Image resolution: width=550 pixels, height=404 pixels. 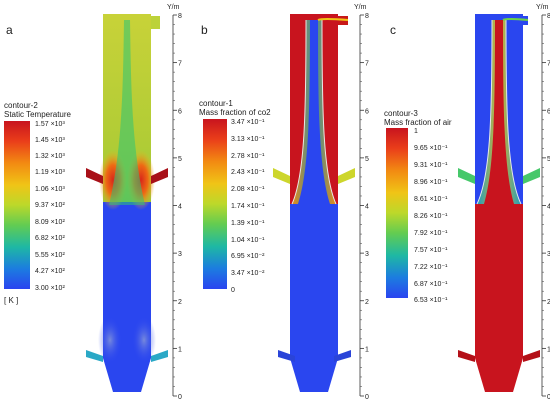 What do you see at coordinates (248, 273) in the screenshot?
I see `colorbar-label: 3.47 ×10⁻²` at bounding box center [248, 273].